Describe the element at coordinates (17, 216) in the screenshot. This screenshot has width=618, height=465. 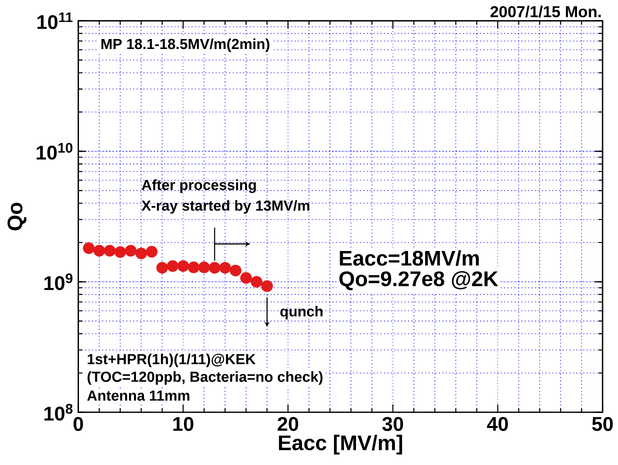
I see `y-axis-title: Qo` at that location.